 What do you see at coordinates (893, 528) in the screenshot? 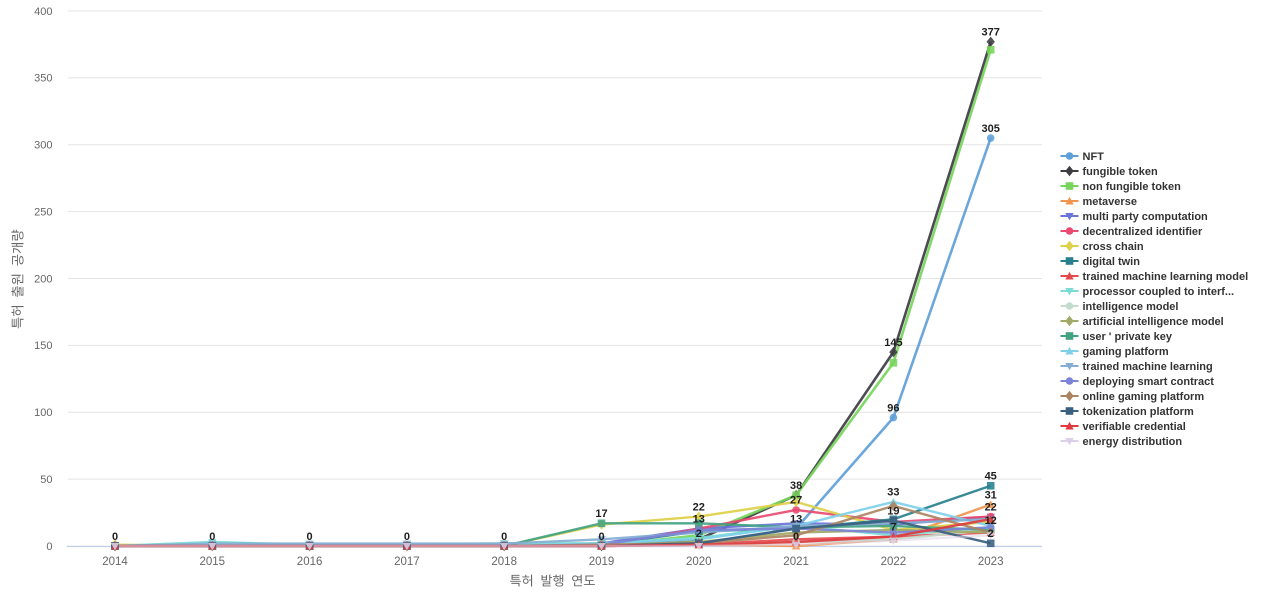
I see `svg-text: 7` at bounding box center [893, 528].